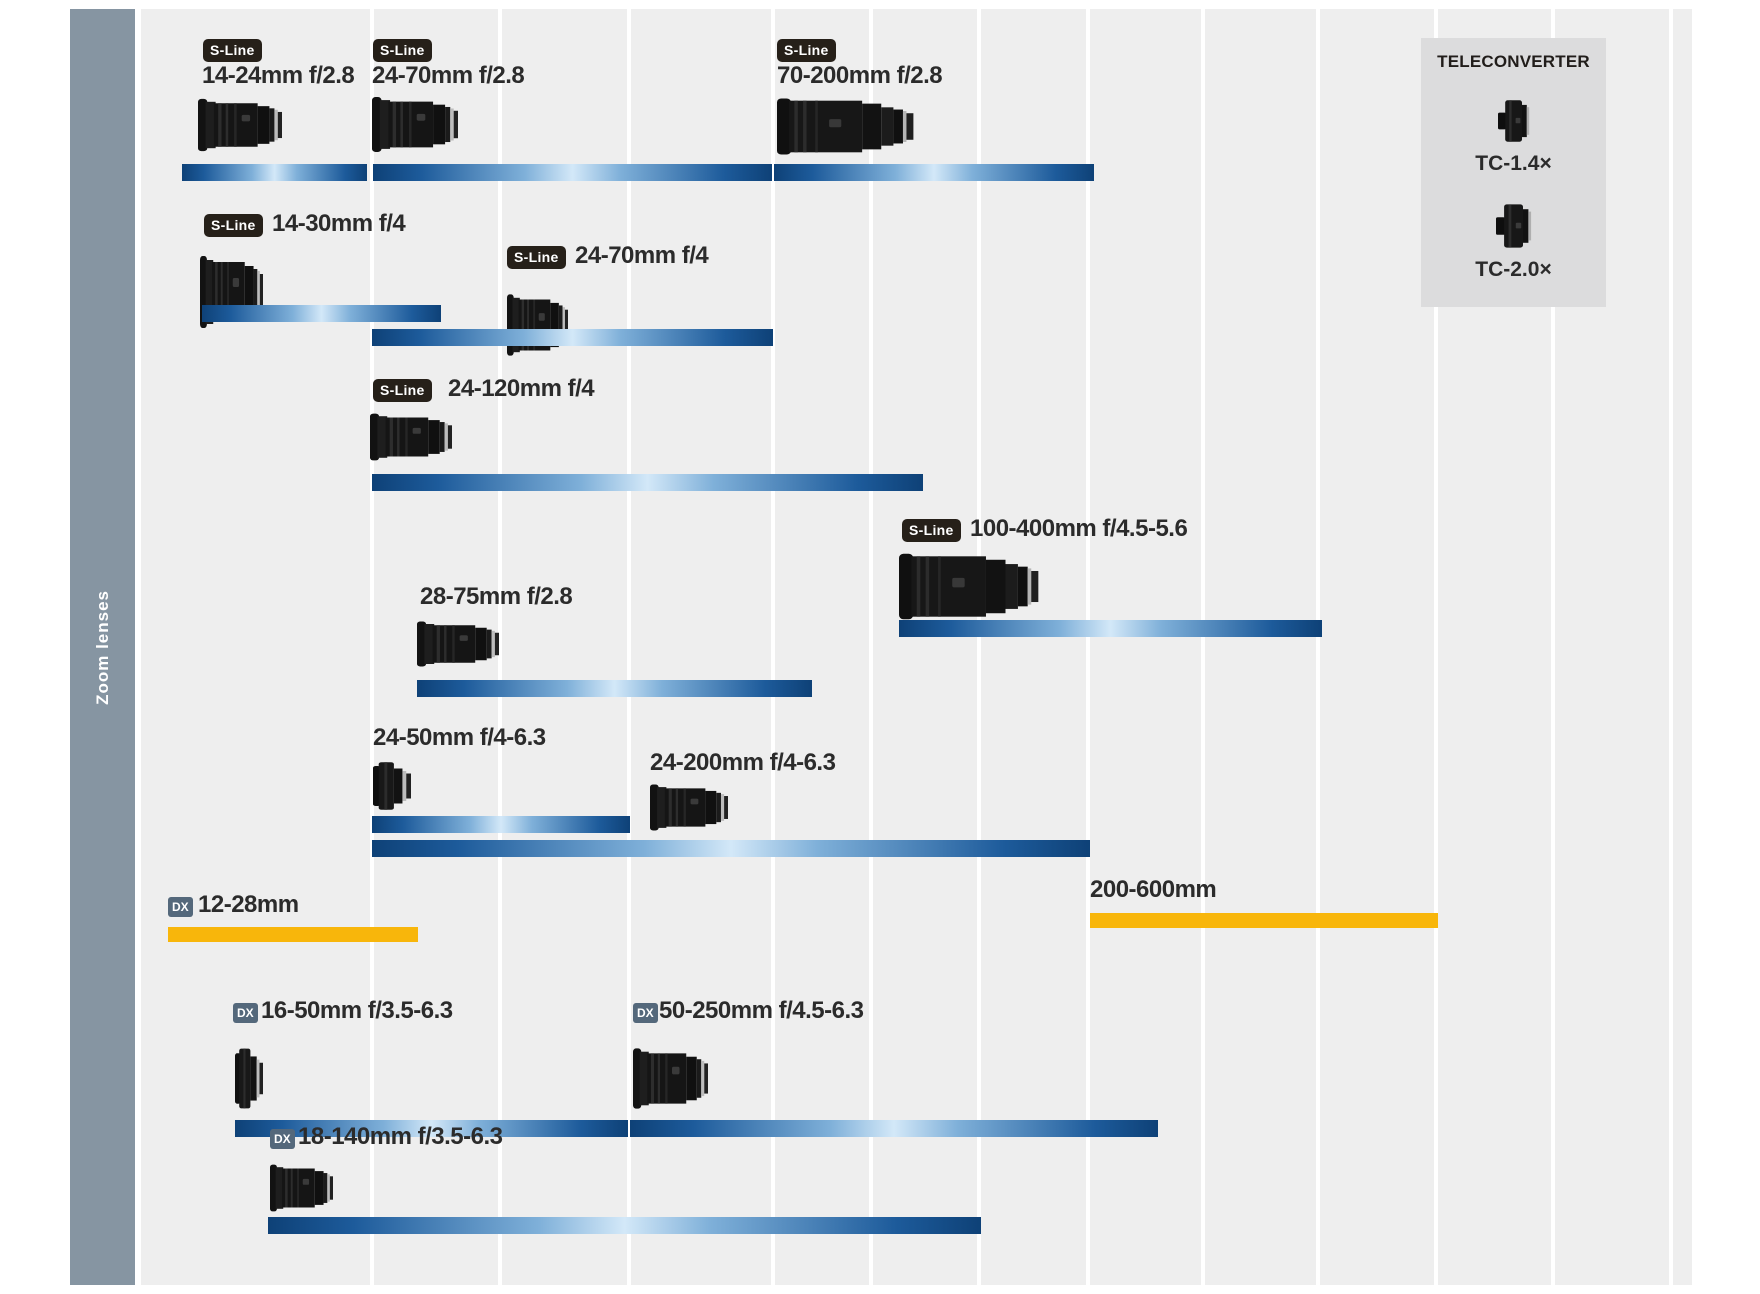  I want to click on tc-1-4x-label: TC-1.4×, so click(1513, 163).